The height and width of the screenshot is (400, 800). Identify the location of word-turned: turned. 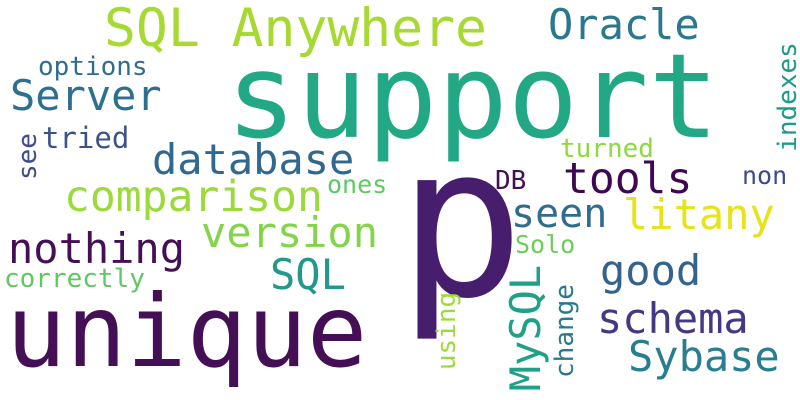
(607, 149).